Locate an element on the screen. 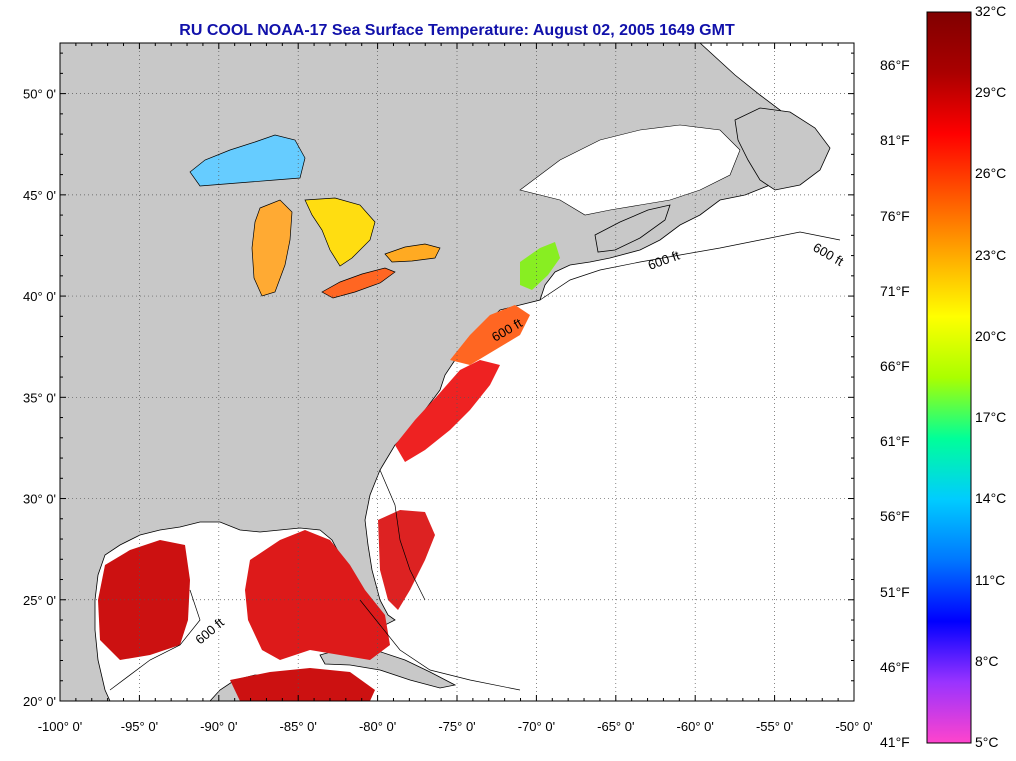  sst-gulf-of-maine is located at coordinates (540, 266).